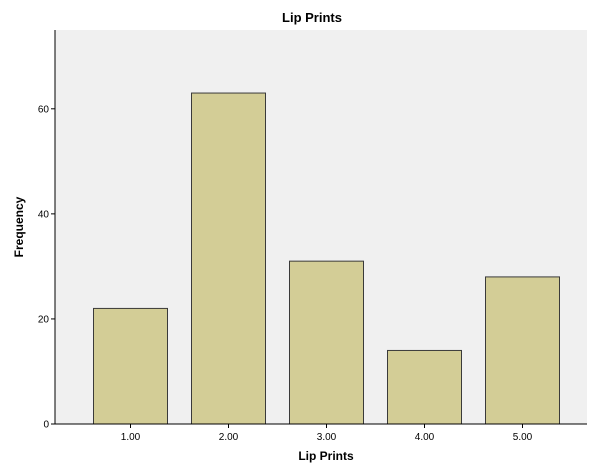 The width and height of the screenshot is (589, 470). What do you see at coordinates (229, 437) in the screenshot?
I see `x-tick-label: 2.00` at bounding box center [229, 437].